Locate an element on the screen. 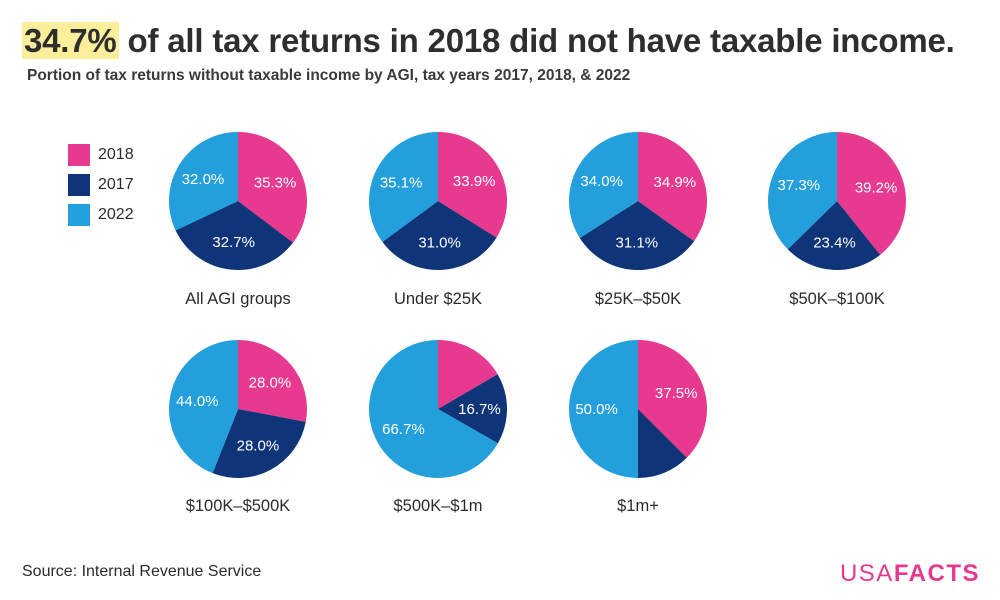  logo-facts: FACTS is located at coordinates (936, 573).